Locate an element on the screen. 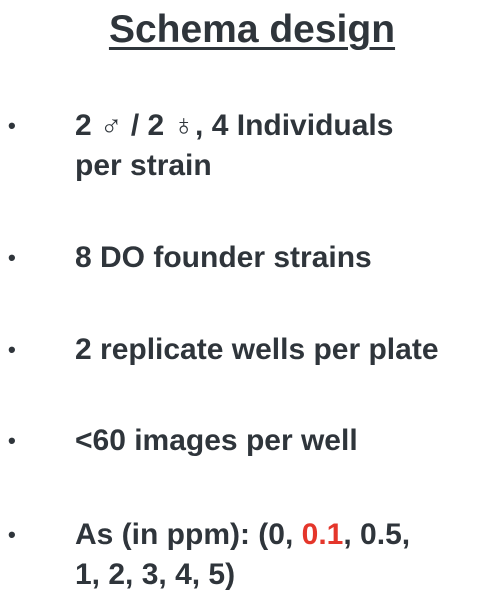 Image resolution: width=504 pixels, height=616 pixels. bullet-line: 1, 2, 3, 4, 5) is located at coordinates (155, 574).